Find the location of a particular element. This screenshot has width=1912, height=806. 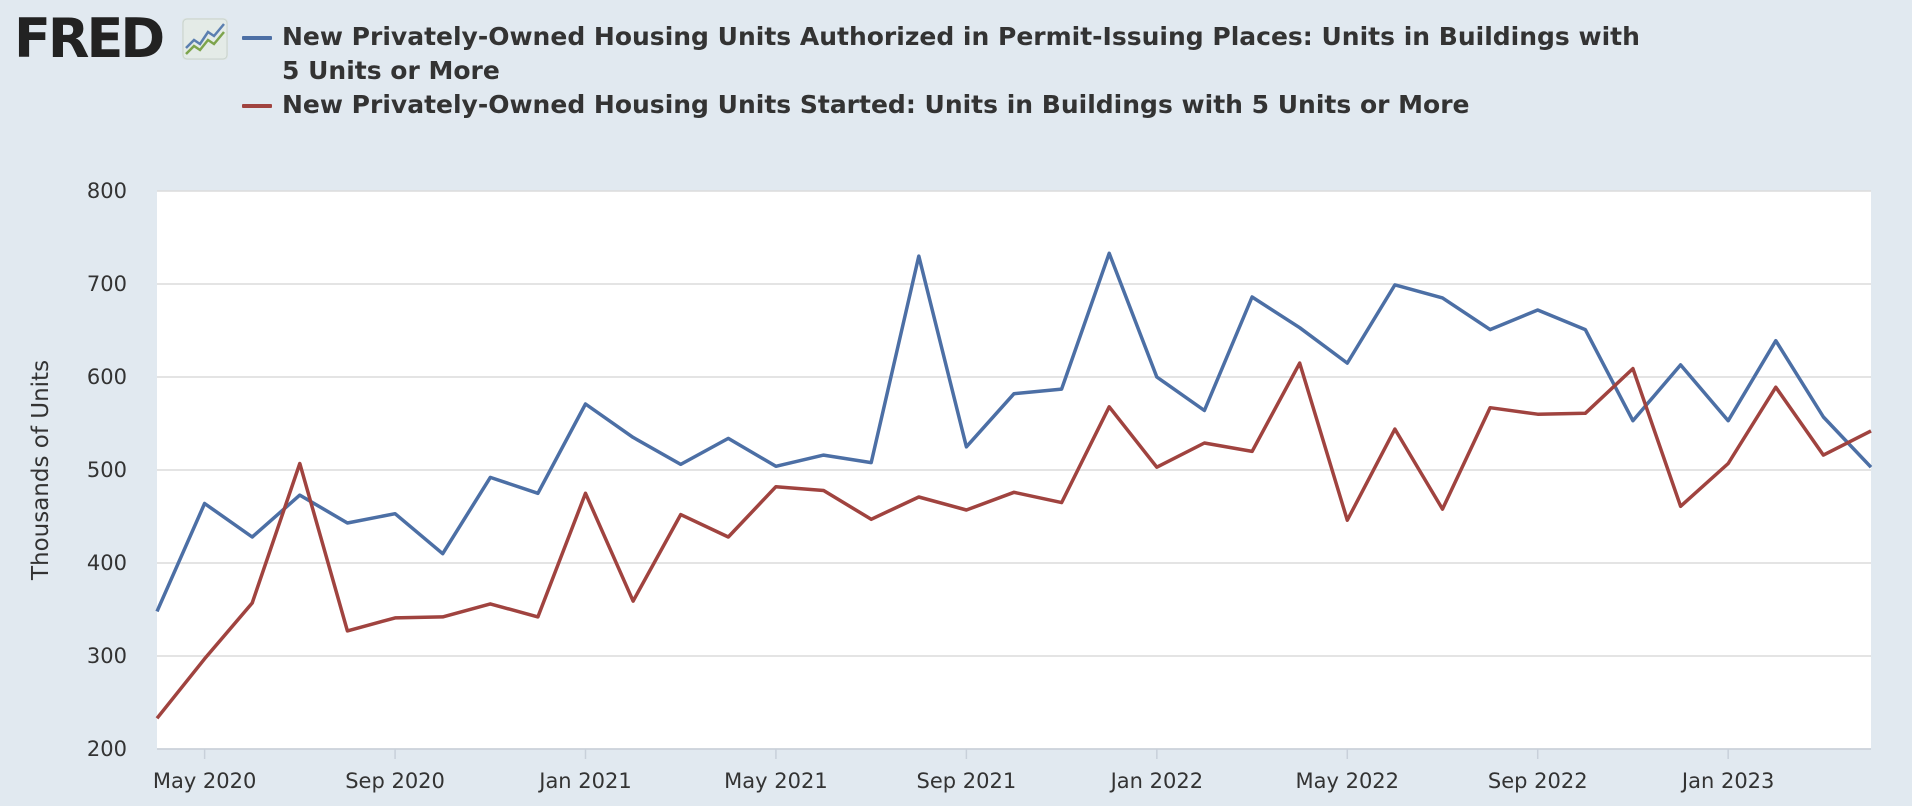

y-tick-label: 600 is located at coordinates (107, 377).